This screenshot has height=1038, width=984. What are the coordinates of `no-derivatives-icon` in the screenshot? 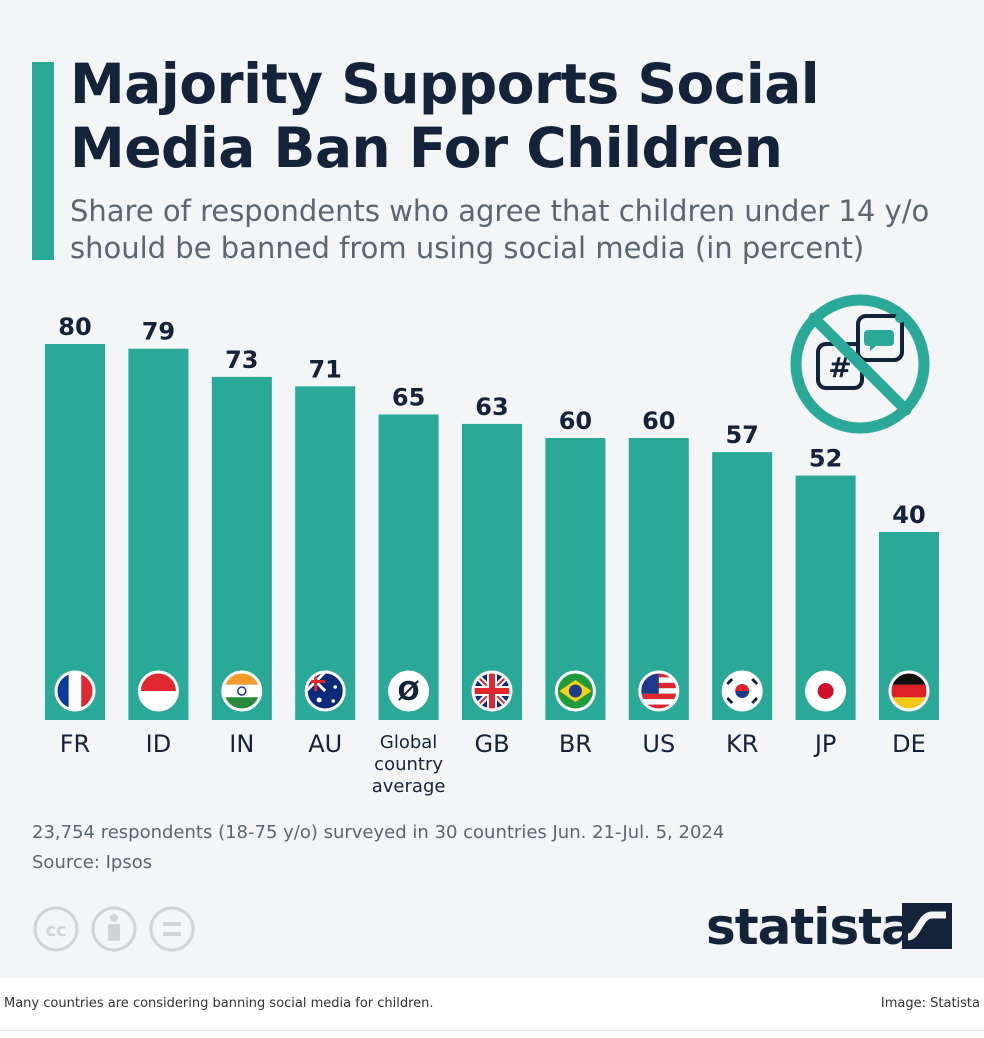 It's located at (172, 929).